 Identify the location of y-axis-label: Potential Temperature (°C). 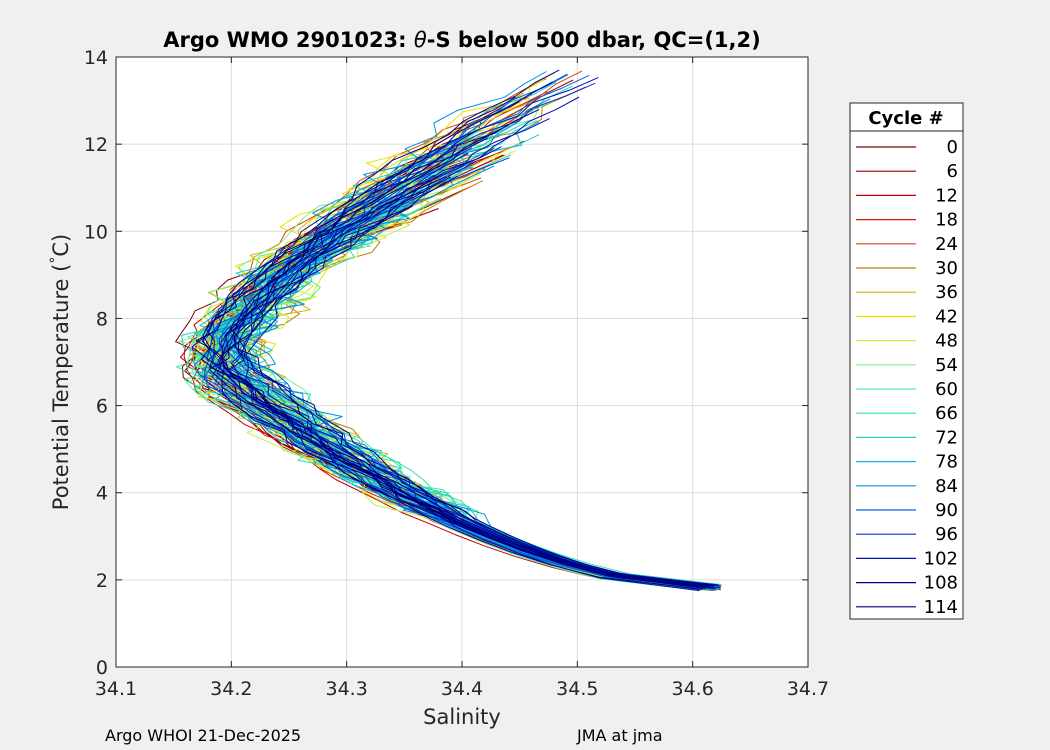
(60, 372).